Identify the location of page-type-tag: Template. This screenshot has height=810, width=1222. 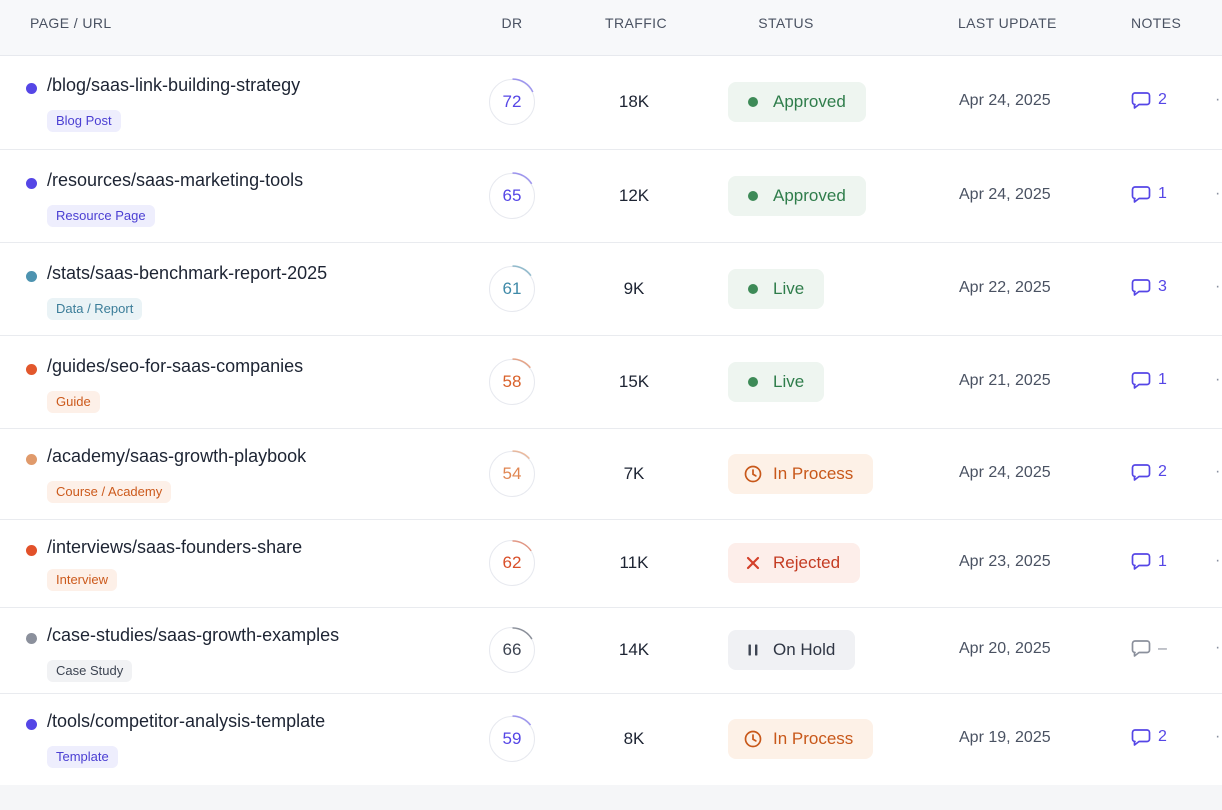
(82, 757).